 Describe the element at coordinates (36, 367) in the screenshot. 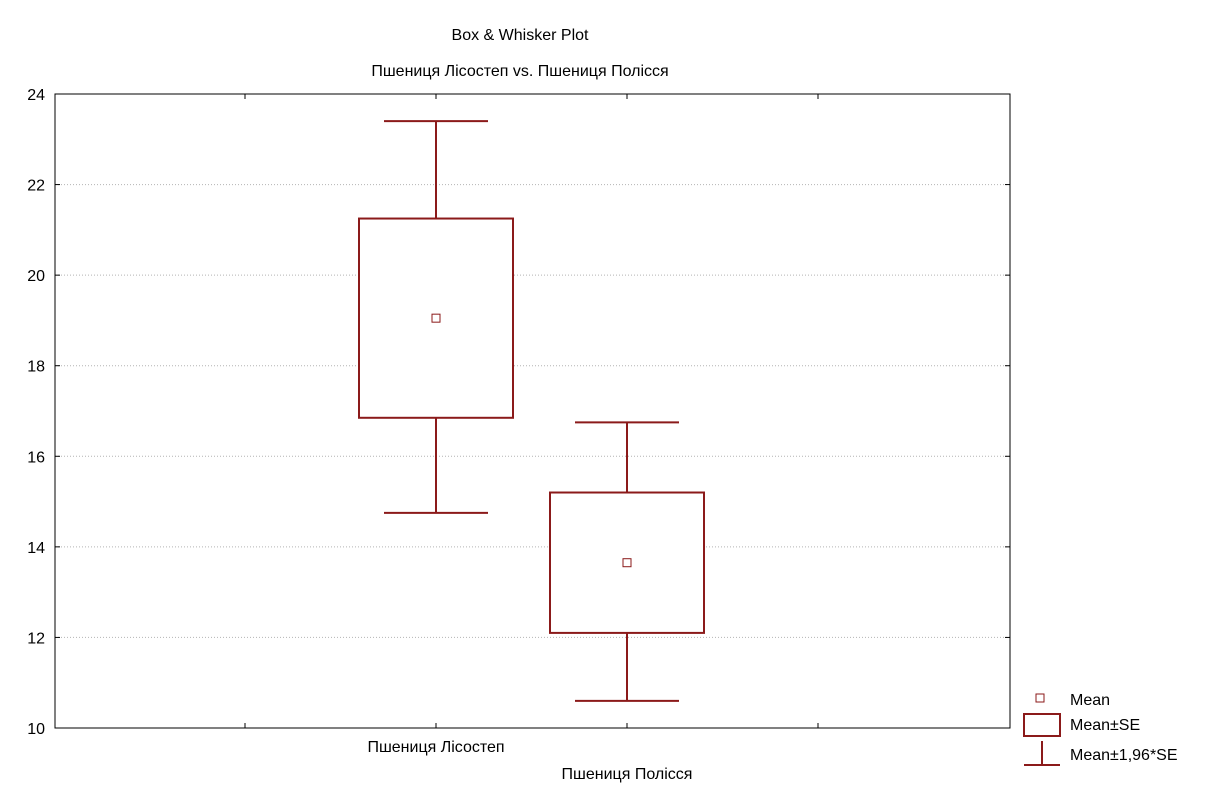

I see `y-tick-label: 18` at that location.